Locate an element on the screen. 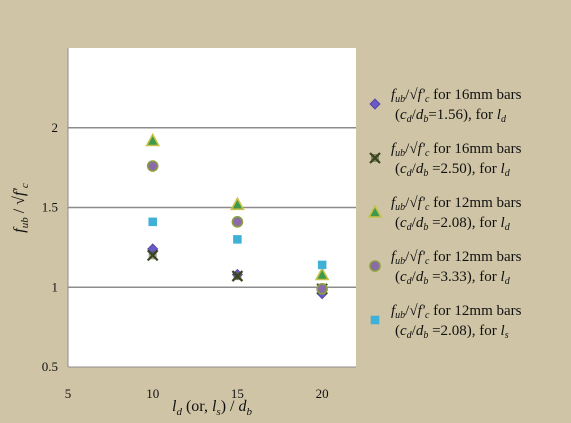 Image resolution: width=571 pixels, height=423 pixels. x-tick-label: 15 is located at coordinates (237, 393).